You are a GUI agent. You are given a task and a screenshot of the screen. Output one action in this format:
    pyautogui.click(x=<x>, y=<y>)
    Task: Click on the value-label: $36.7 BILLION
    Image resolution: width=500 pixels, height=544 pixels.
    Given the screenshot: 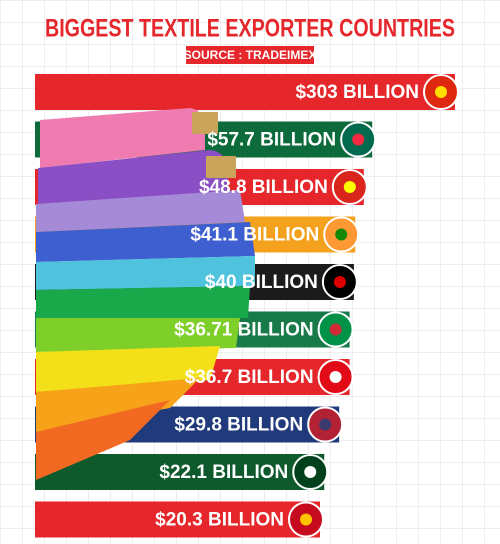 What is the action you would take?
    pyautogui.click(x=249, y=377)
    